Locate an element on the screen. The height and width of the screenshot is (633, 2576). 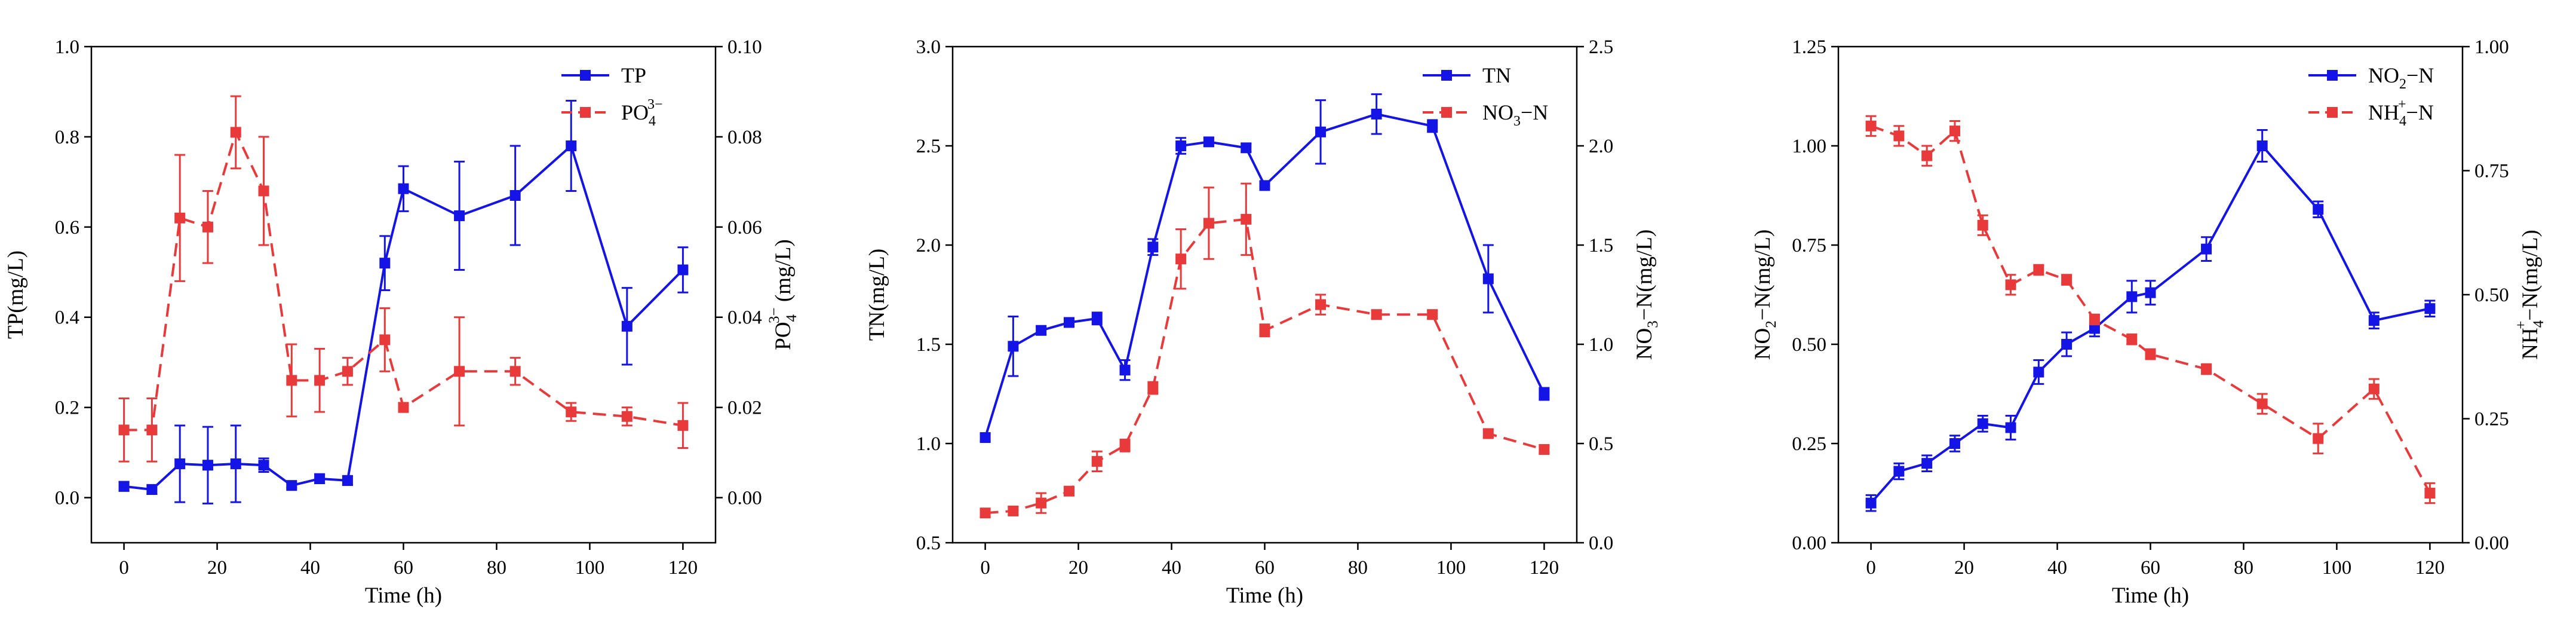
left-tick-label: 1.00 is located at coordinates (1809, 146).